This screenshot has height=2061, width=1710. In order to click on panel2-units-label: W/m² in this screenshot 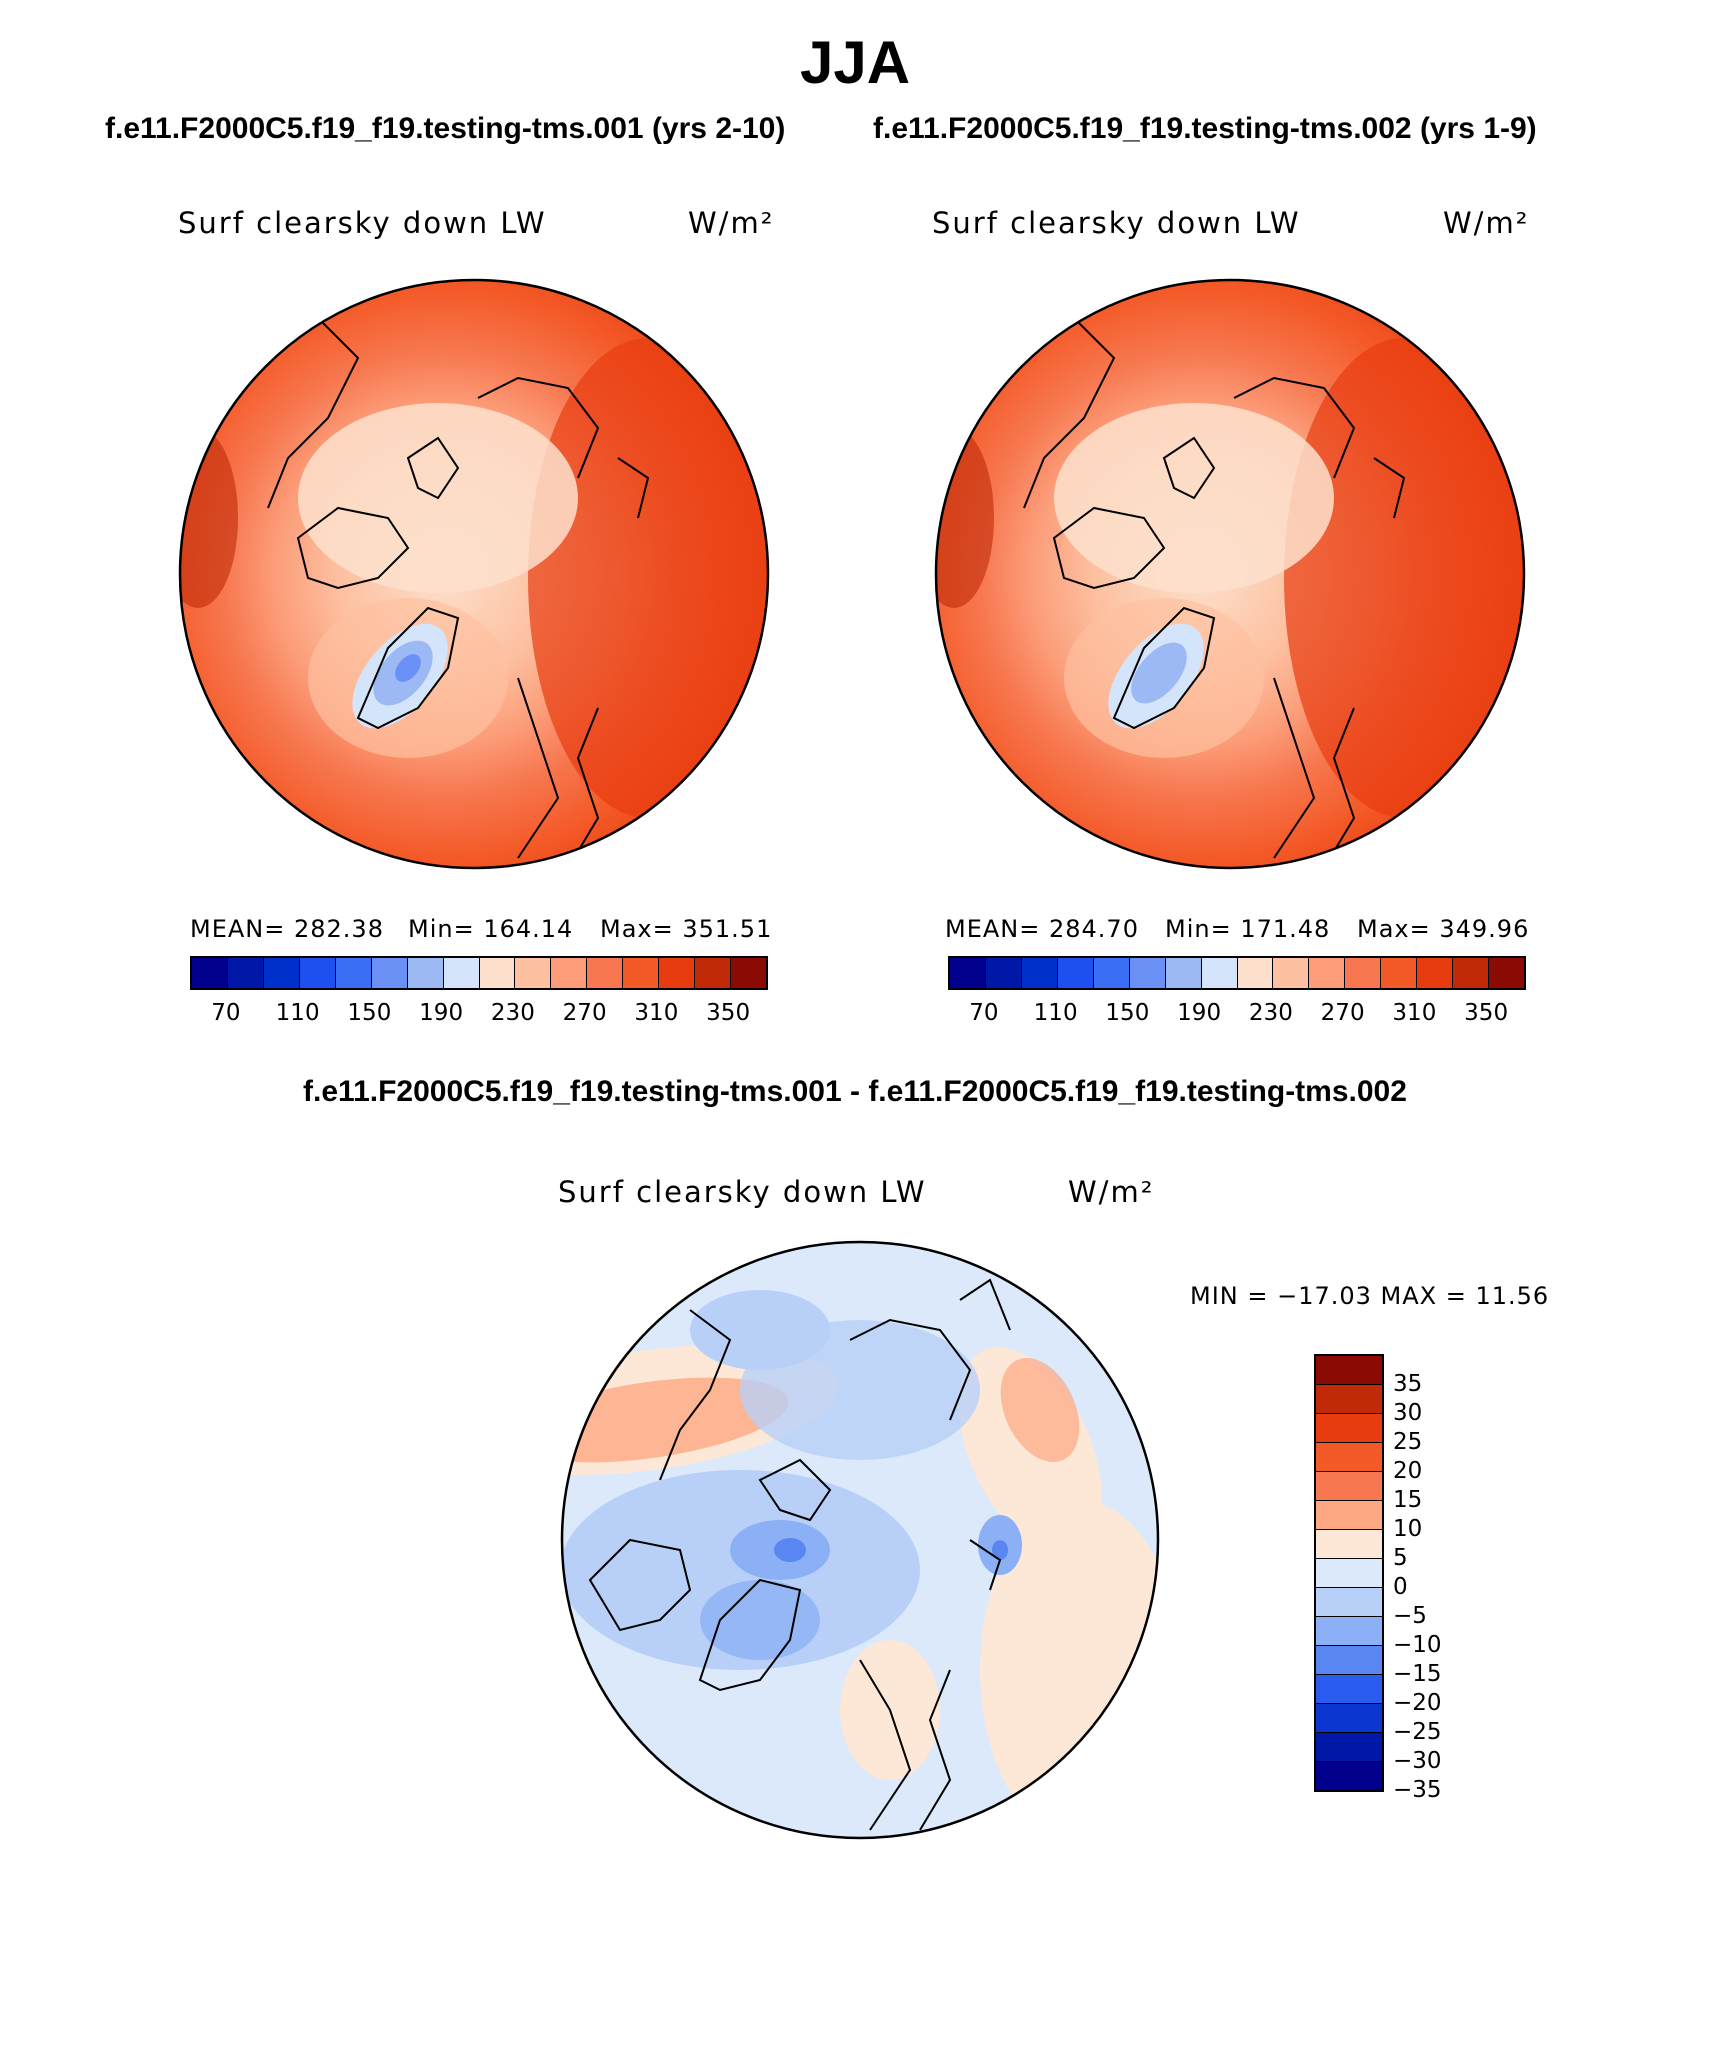, I will do `click(1486, 223)`.